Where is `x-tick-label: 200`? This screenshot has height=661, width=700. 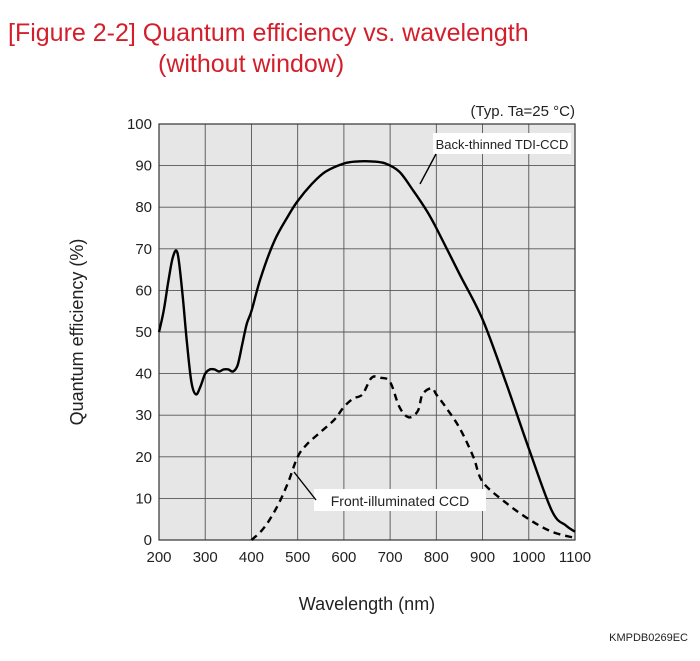
x-tick-label: 200 is located at coordinates (158, 557).